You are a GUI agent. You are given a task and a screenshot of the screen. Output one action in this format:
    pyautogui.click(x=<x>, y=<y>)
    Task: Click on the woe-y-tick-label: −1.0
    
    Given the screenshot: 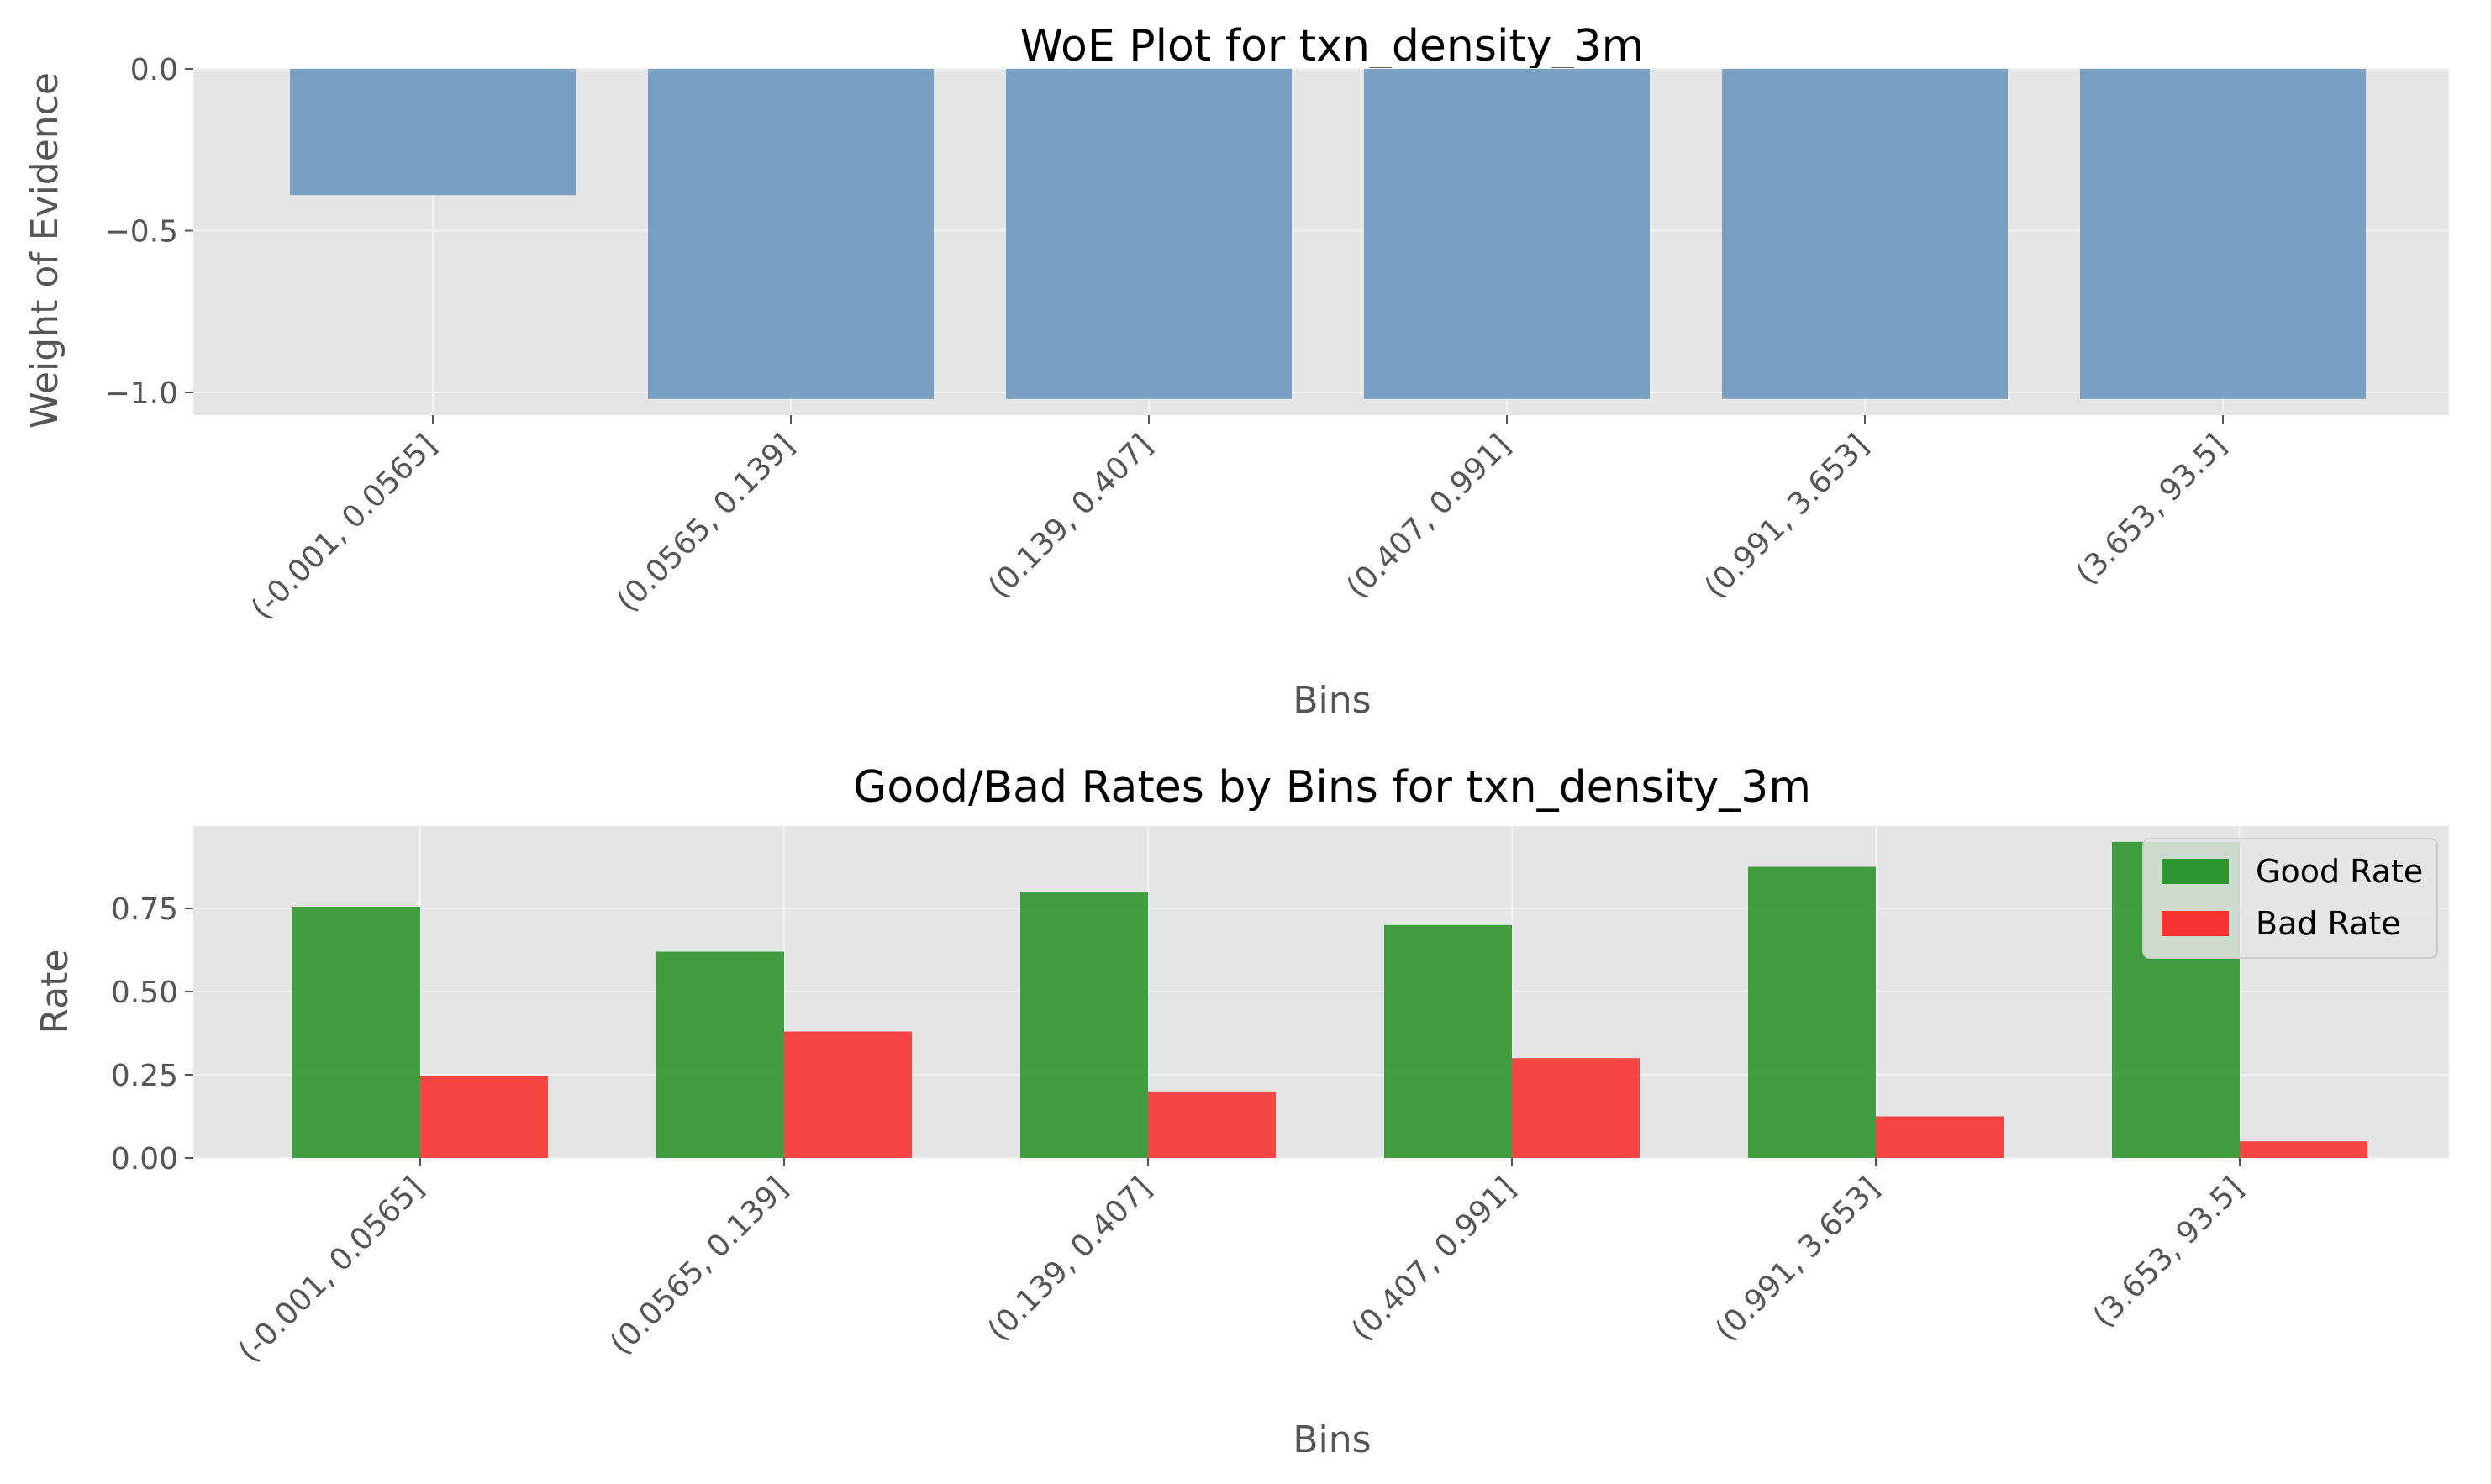 What is the action you would take?
    pyautogui.click(x=141, y=393)
    